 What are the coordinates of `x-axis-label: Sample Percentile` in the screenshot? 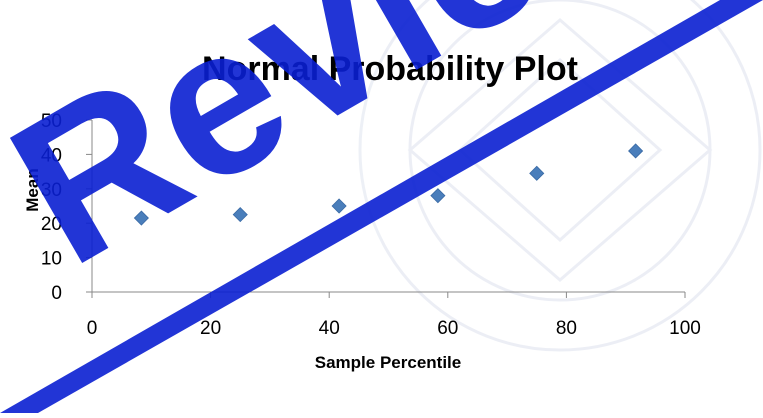 It's located at (388, 362).